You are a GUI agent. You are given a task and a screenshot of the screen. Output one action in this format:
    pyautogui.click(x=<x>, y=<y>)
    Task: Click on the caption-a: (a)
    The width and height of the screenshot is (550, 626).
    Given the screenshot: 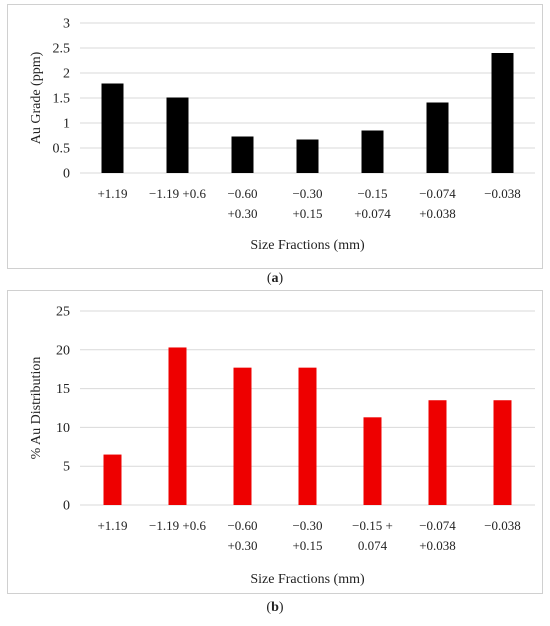 What is the action you would take?
    pyautogui.click(x=275, y=278)
    